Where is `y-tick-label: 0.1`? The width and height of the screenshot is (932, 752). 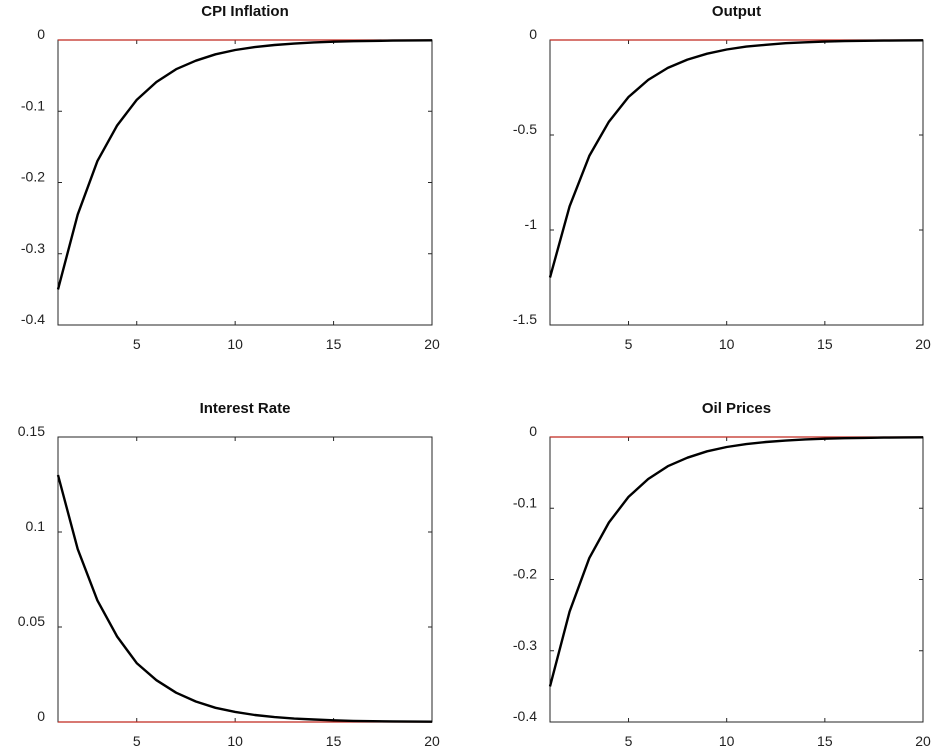 y-tick-label: 0.1 is located at coordinates (36, 526).